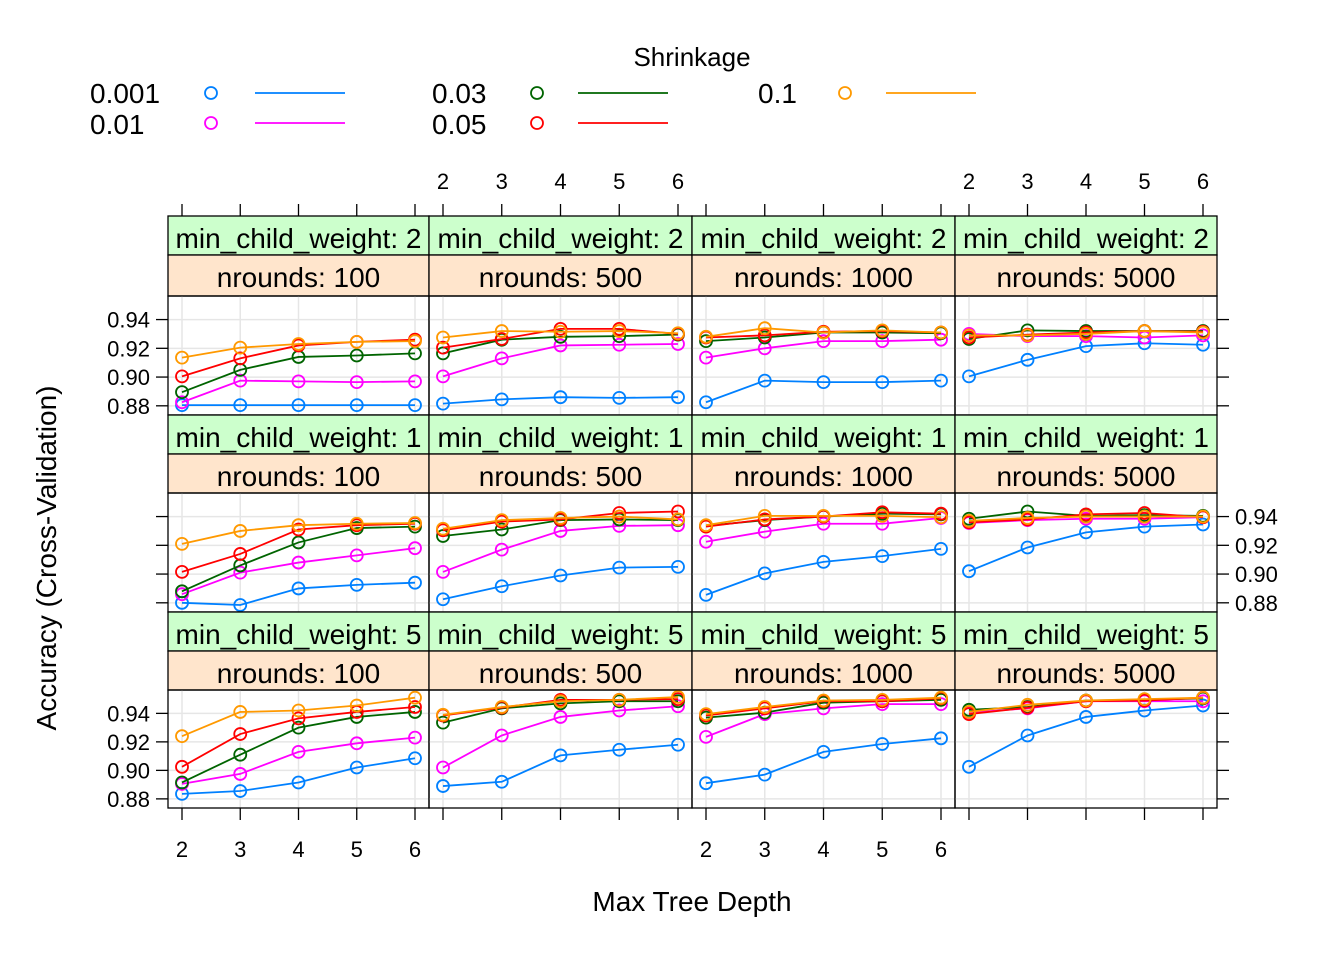 The image size is (1344, 960). Describe the element at coordinates (561, 634) in the screenshot. I see `strip-weight-label: min_child_weight: 5` at that location.